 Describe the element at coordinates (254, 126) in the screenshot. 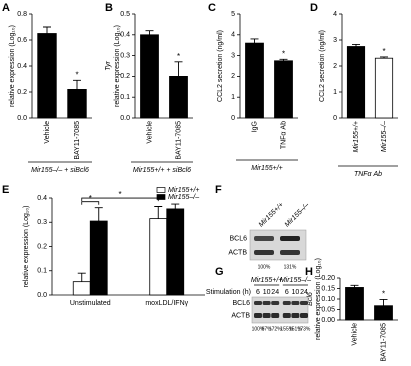

I see `x-tick-label: IgG` at that location.